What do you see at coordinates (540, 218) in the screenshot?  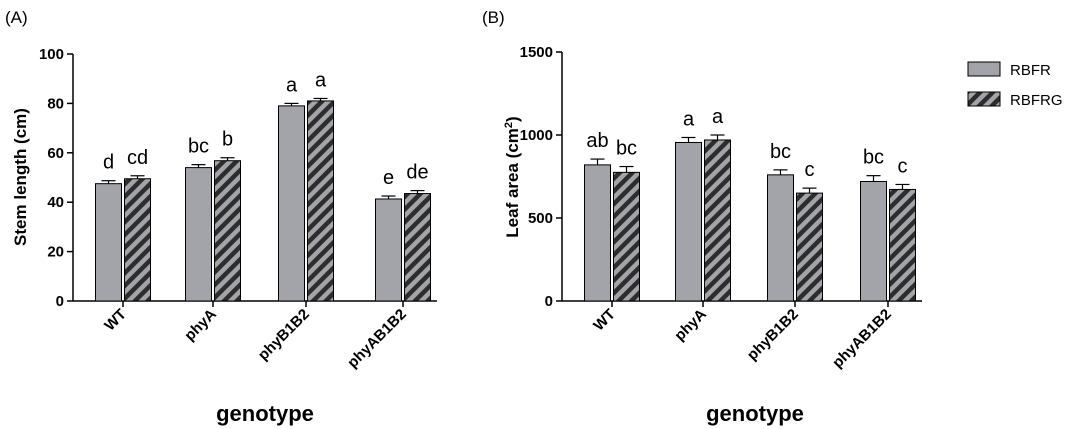 I see `y-tick-label: 500` at bounding box center [540, 218].